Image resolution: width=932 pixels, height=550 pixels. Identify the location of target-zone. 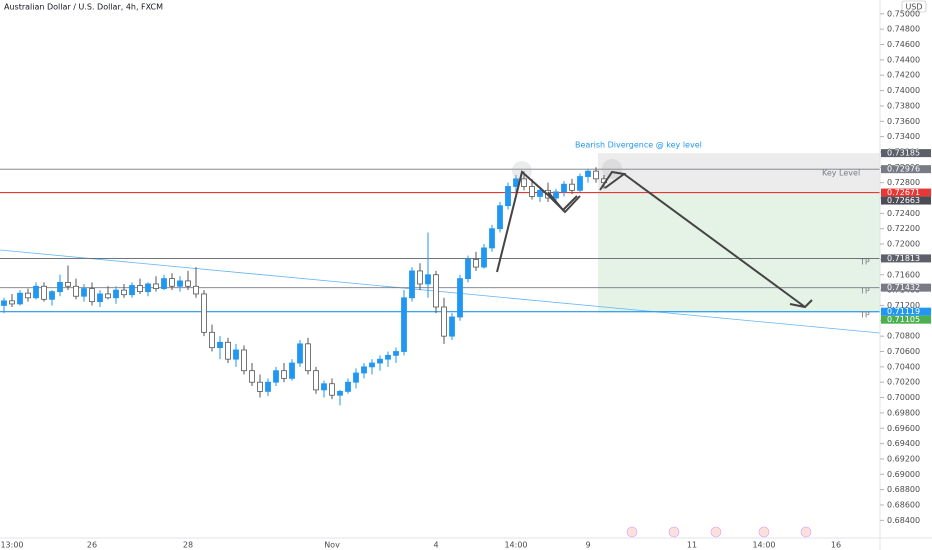
(739, 253).